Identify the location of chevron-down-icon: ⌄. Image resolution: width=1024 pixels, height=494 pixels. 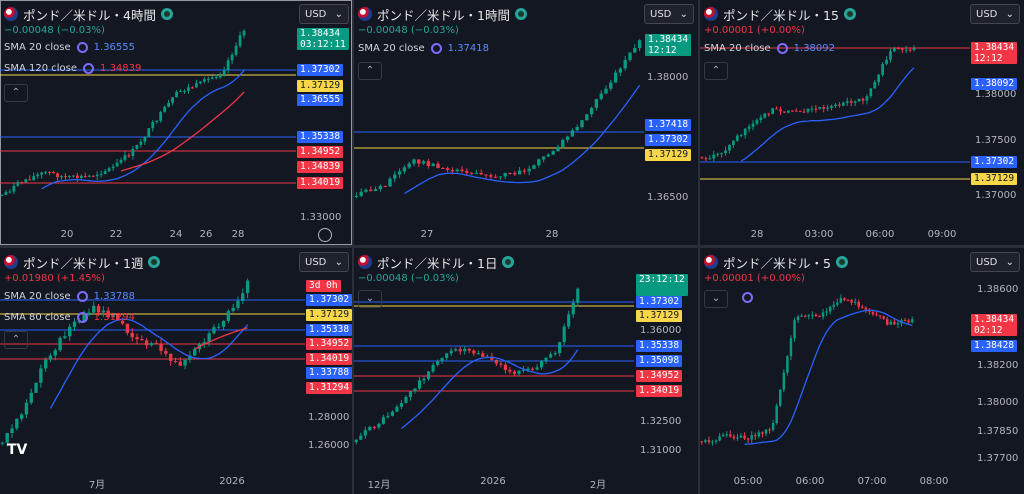
(1009, 14).